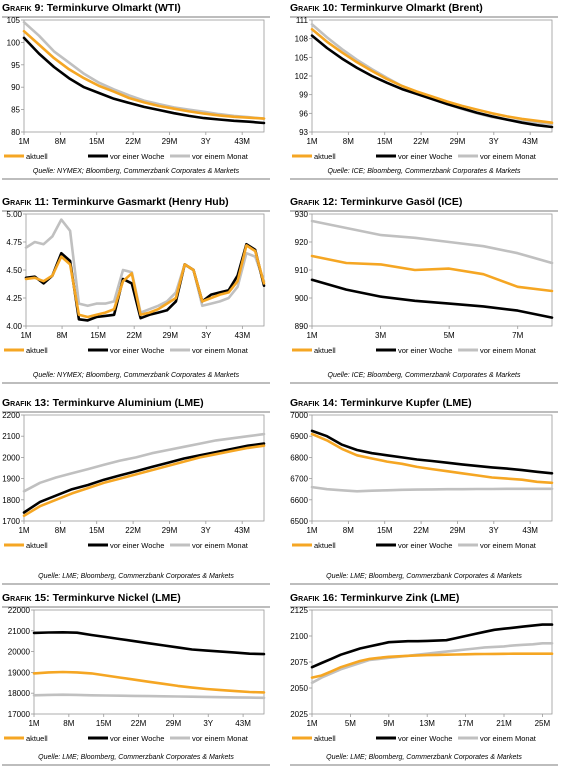 The height and width of the screenshot is (779, 562). Describe the element at coordinates (11, 415) in the screenshot. I see `y-tick-label: 2200` at that location.